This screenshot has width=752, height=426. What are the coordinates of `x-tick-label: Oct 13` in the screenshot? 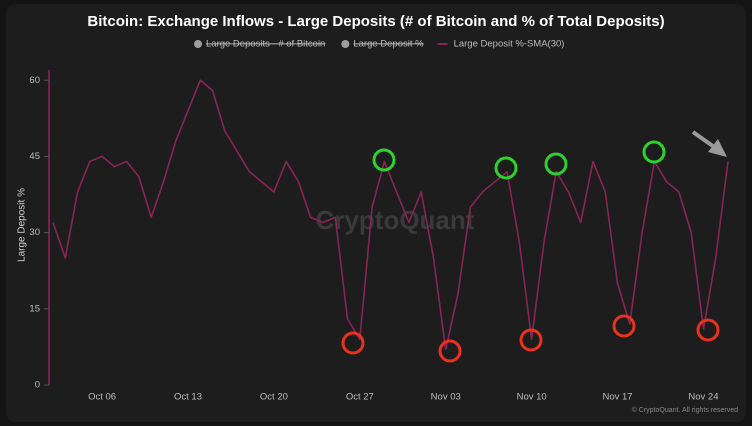 It's located at (188, 397).